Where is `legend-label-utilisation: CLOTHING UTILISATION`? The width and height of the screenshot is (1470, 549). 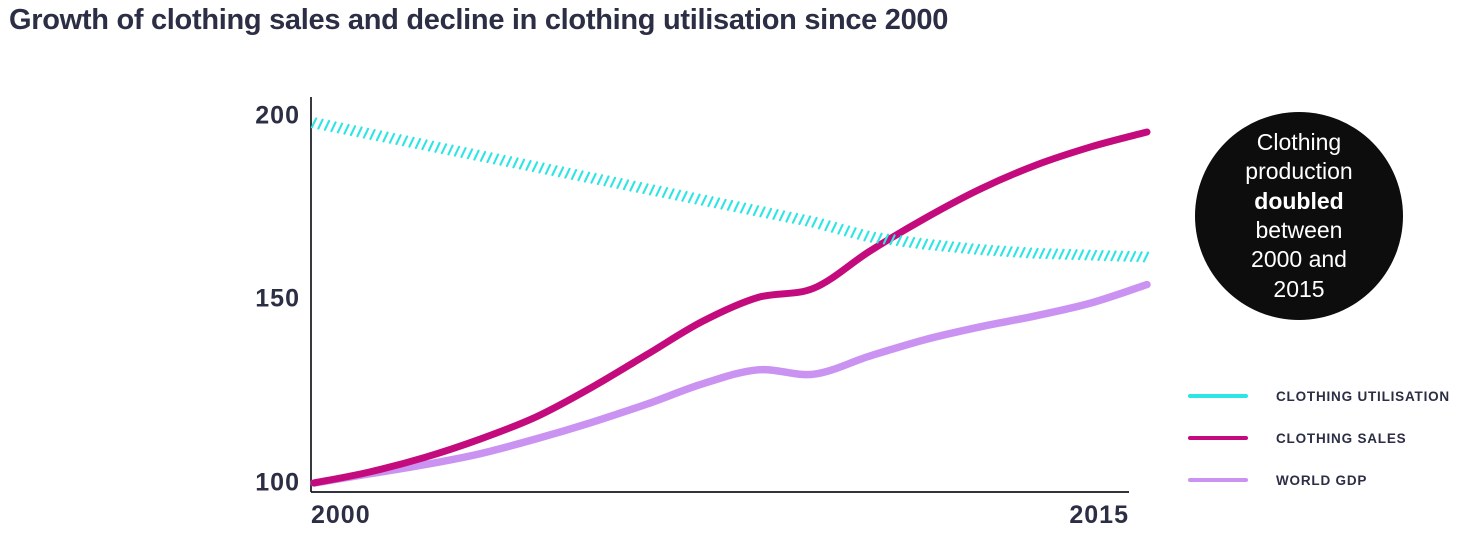 legend-label-utilisation: CLOTHING UTILISATION is located at coordinates (1363, 396).